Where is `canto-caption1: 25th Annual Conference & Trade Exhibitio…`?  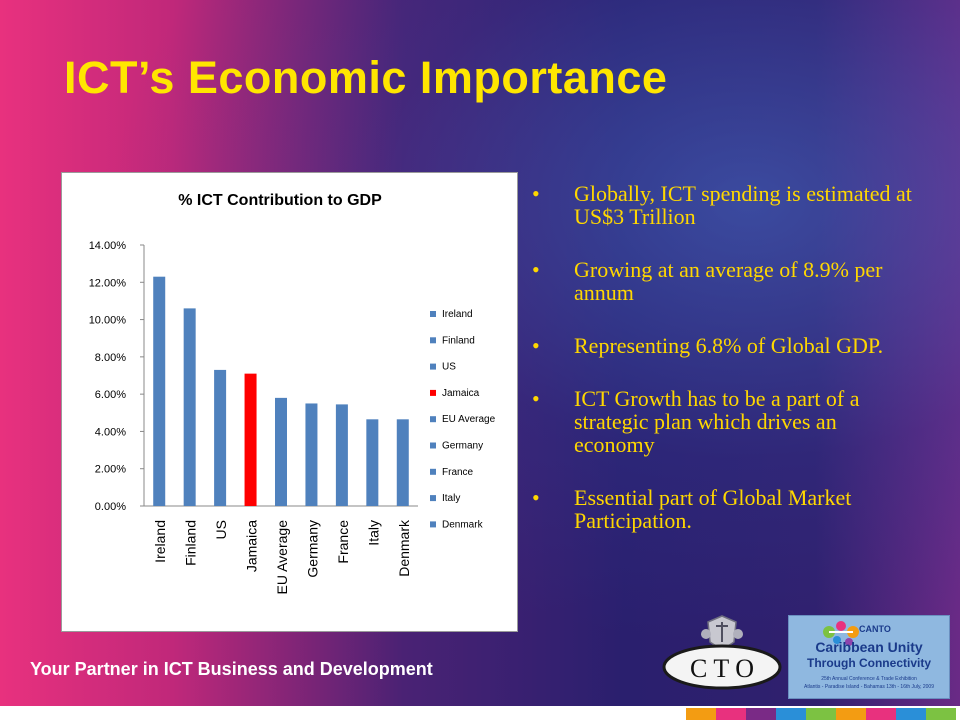
canto-caption1: 25th Annual Conference & Trade Exhibitio… is located at coordinates (869, 679).